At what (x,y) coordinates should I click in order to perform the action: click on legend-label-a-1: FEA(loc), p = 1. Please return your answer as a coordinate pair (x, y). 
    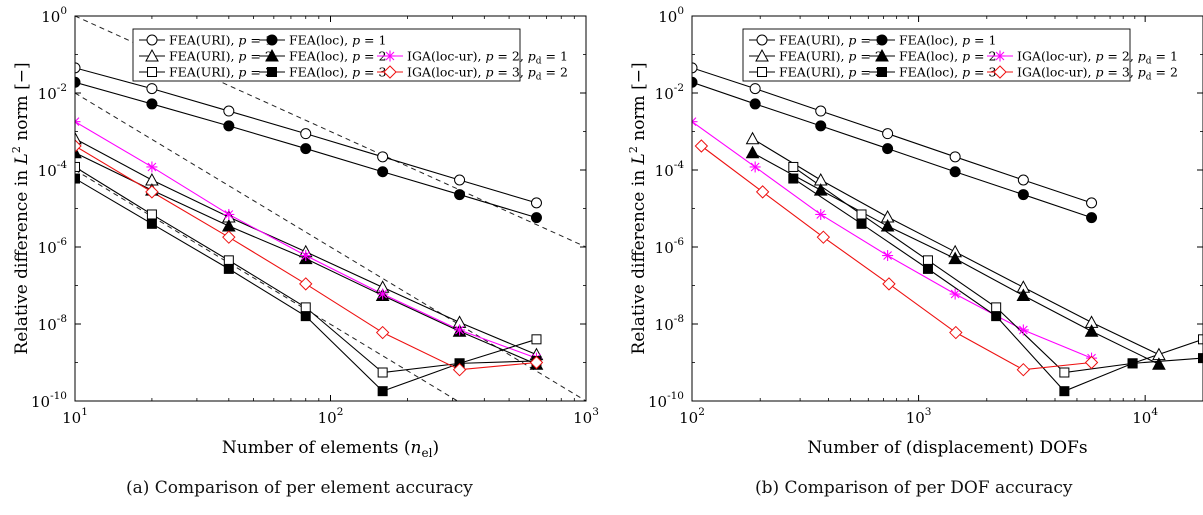
    Looking at the image, I should click on (337, 40).